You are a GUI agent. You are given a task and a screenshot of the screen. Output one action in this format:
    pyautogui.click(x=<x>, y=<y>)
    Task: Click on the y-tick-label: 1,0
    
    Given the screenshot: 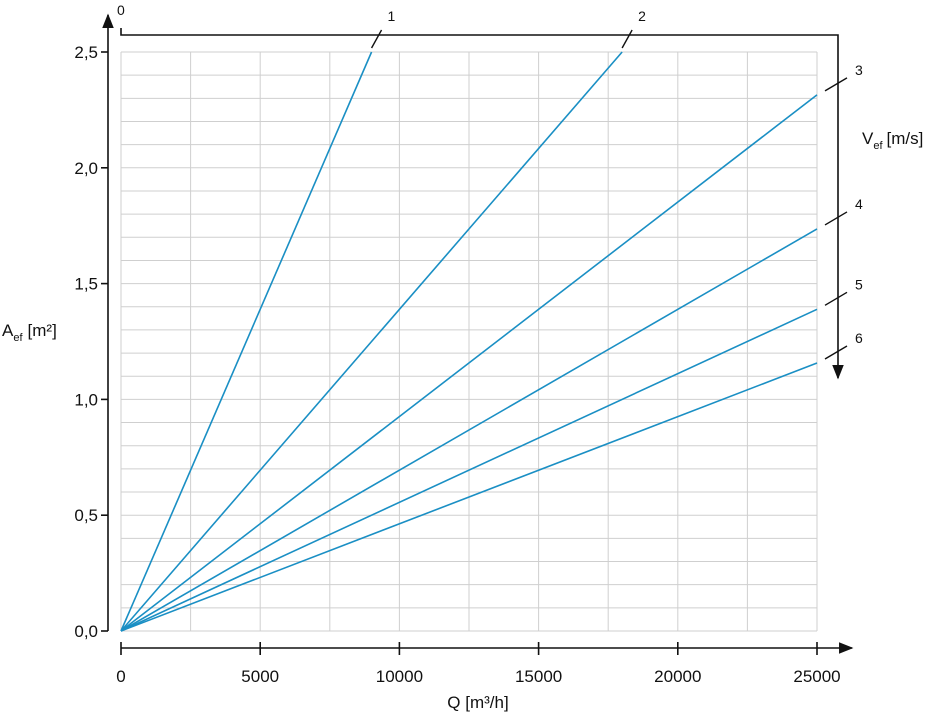 What is the action you would take?
    pyautogui.click(x=86, y=399)
    